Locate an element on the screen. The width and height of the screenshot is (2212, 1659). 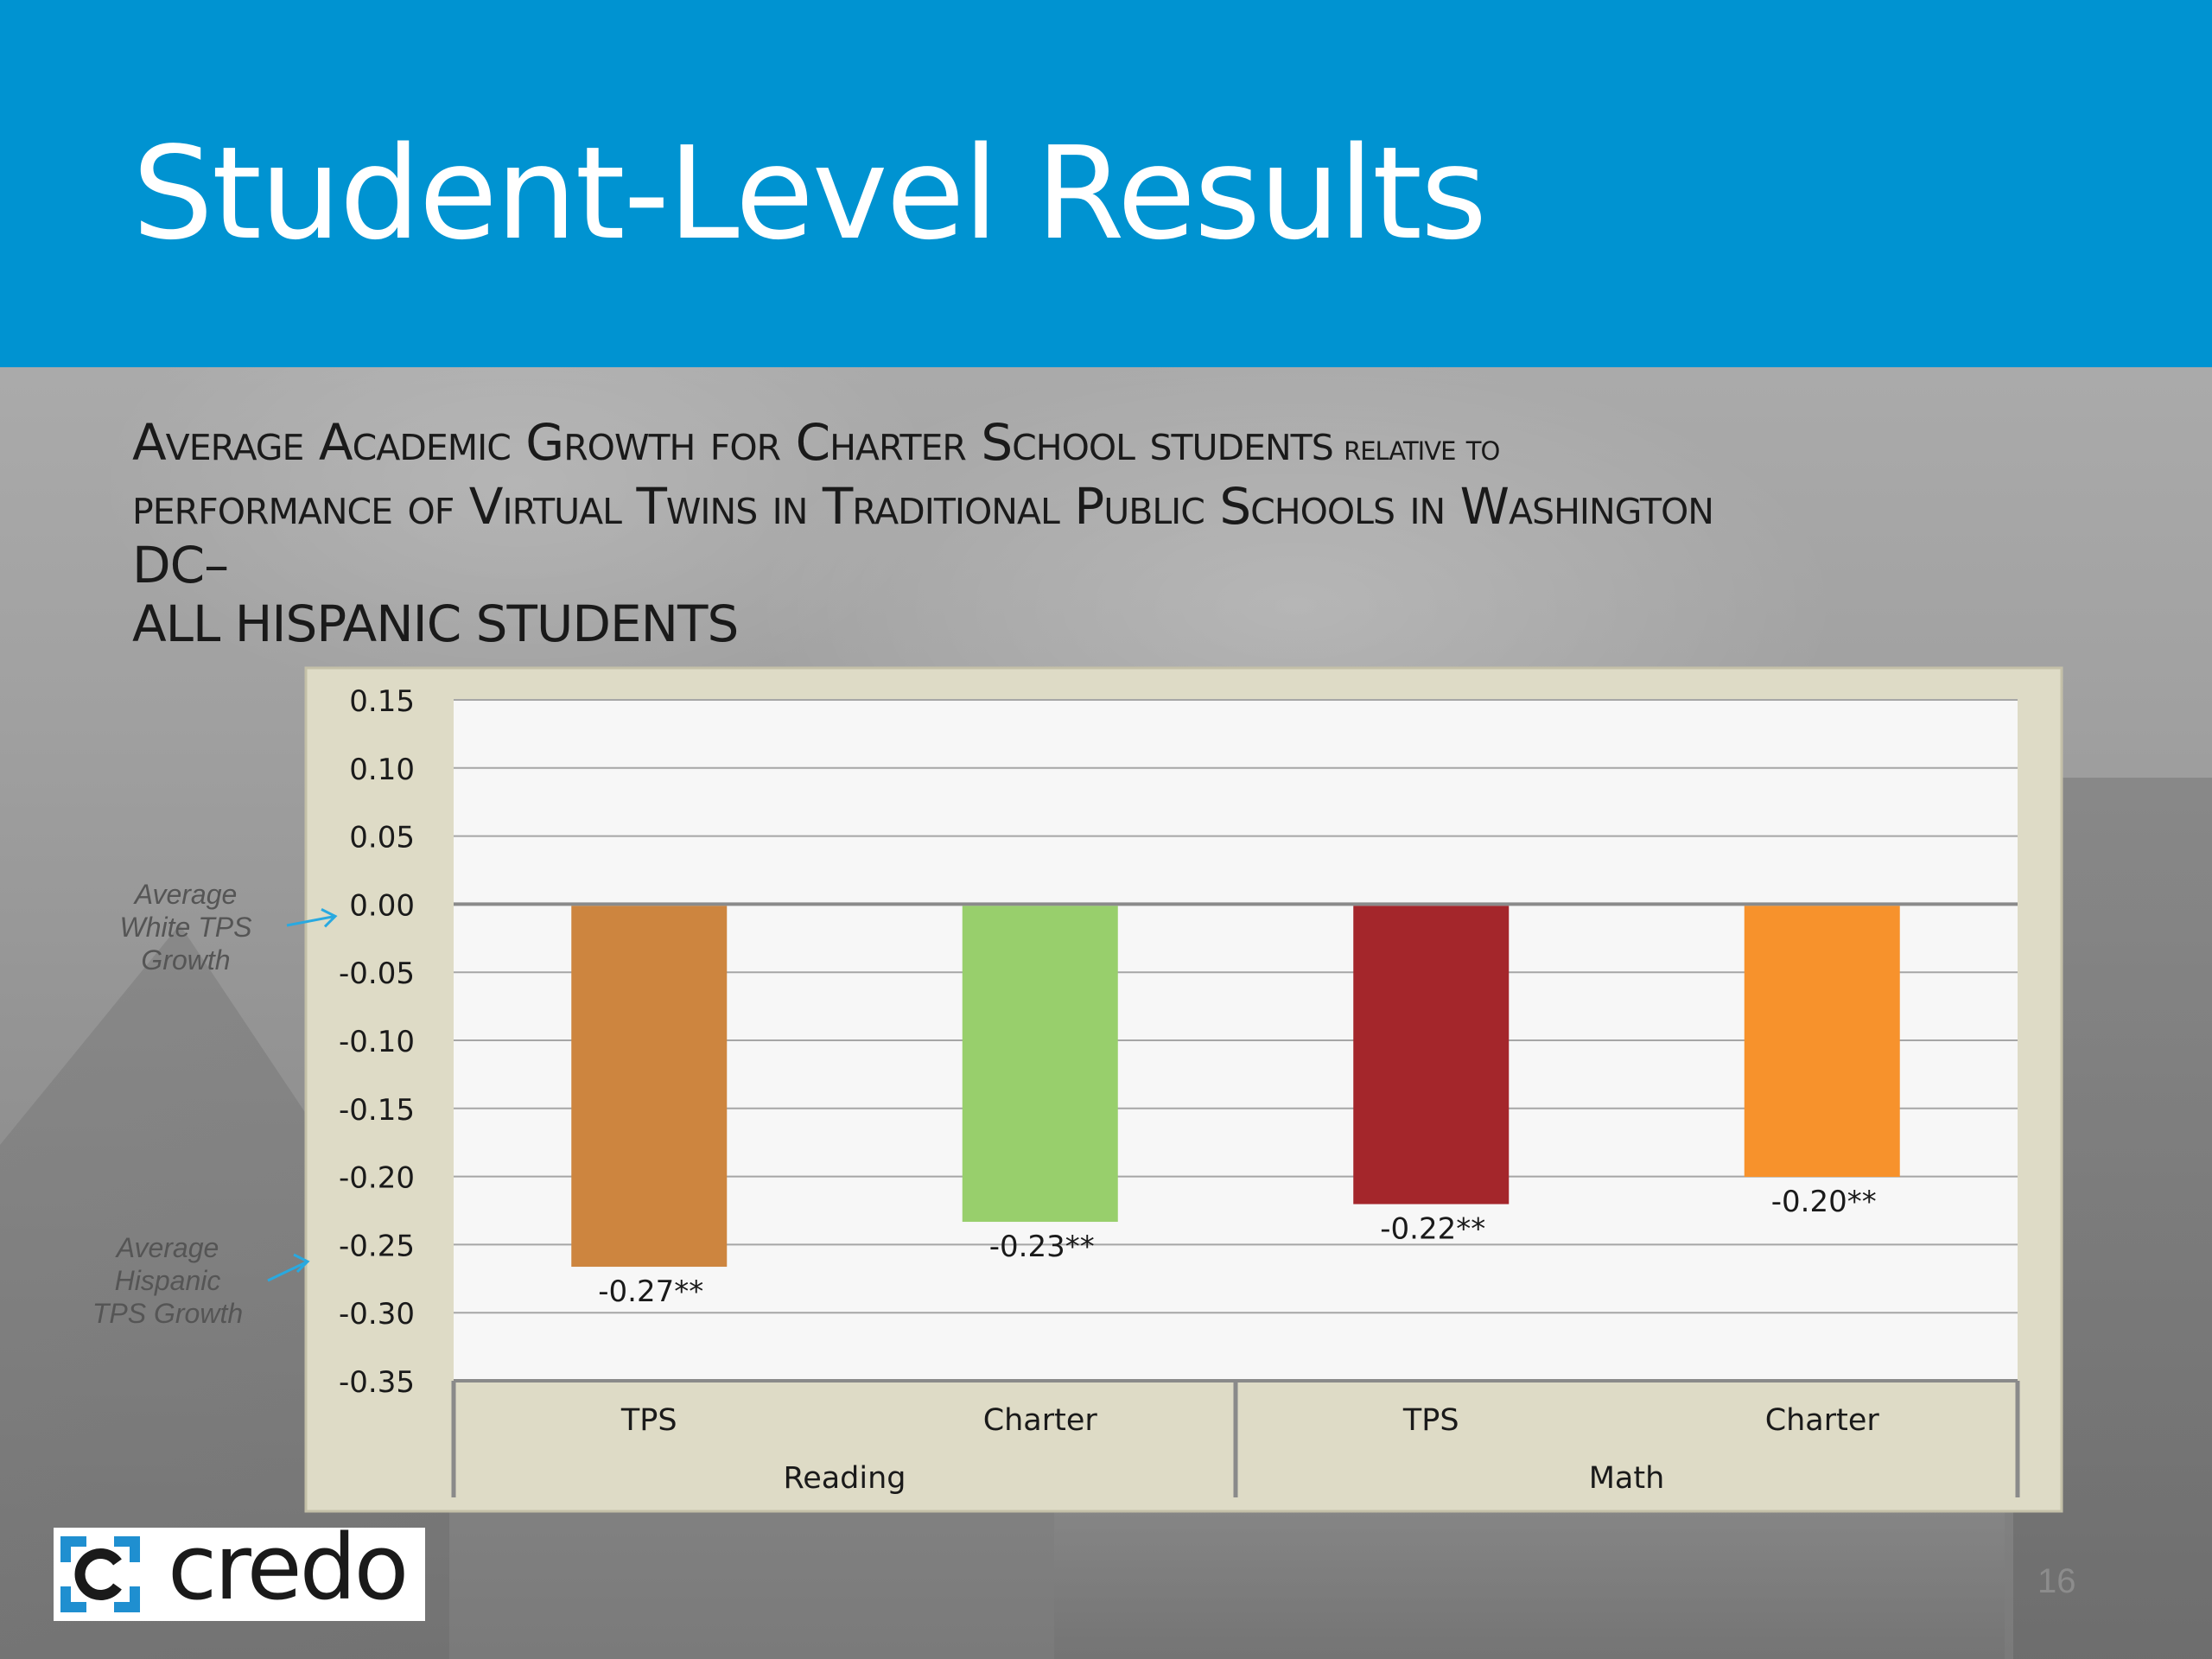
y-tick-label: -0.10 is located at coordinates (377, 1042).